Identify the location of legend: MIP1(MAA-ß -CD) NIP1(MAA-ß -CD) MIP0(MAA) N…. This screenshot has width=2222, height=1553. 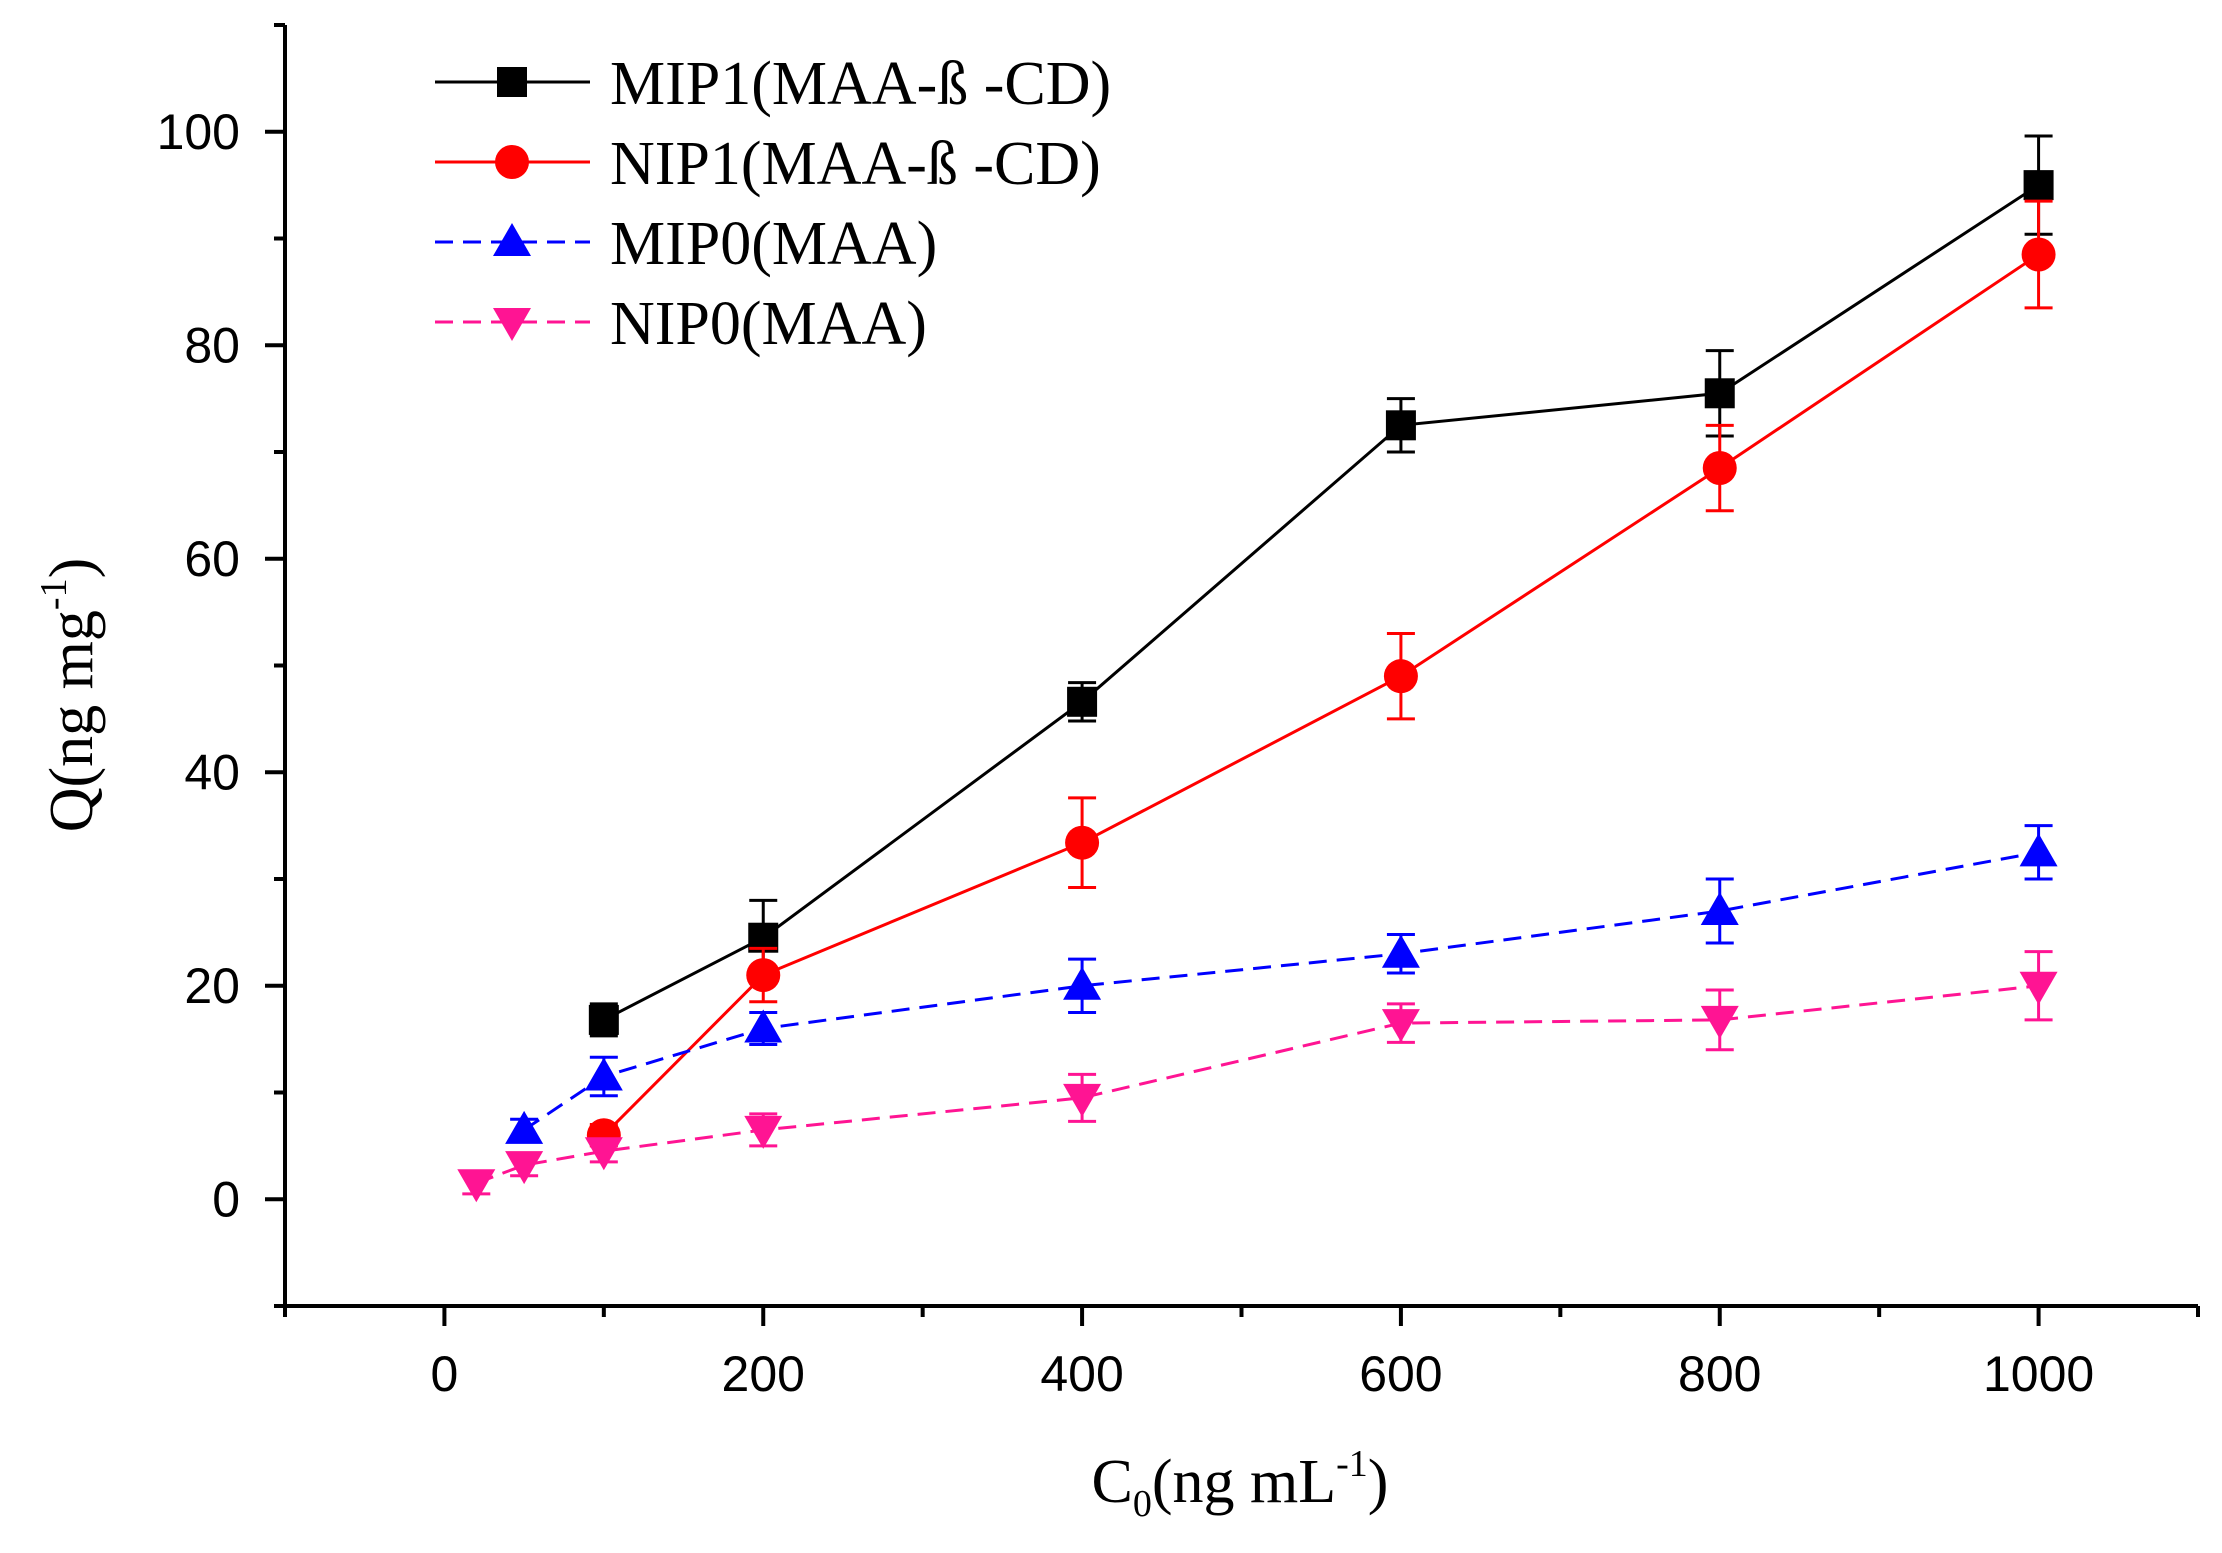
(773, 204).